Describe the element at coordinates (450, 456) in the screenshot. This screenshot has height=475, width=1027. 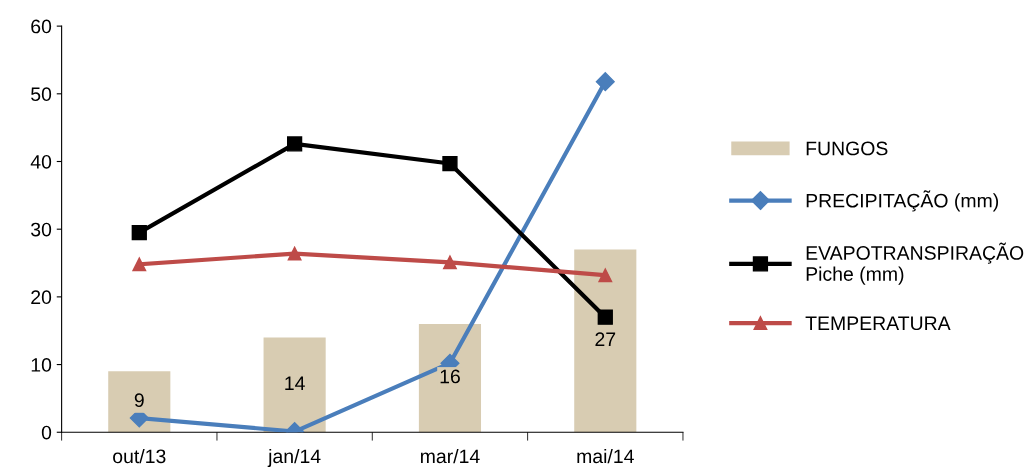
I see `x-tick-label: mar/14` at that location.